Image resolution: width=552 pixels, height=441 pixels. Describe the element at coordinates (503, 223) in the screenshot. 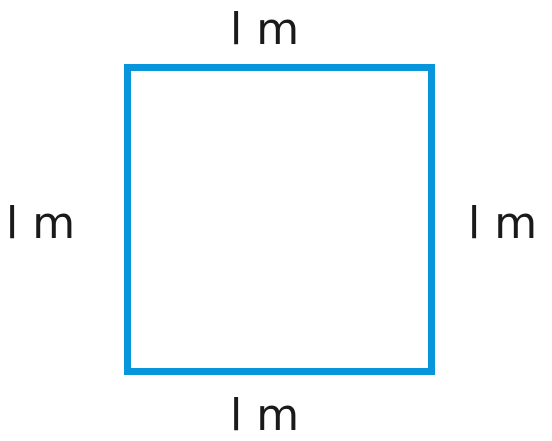

I see `side-label-right: l m` at that location.